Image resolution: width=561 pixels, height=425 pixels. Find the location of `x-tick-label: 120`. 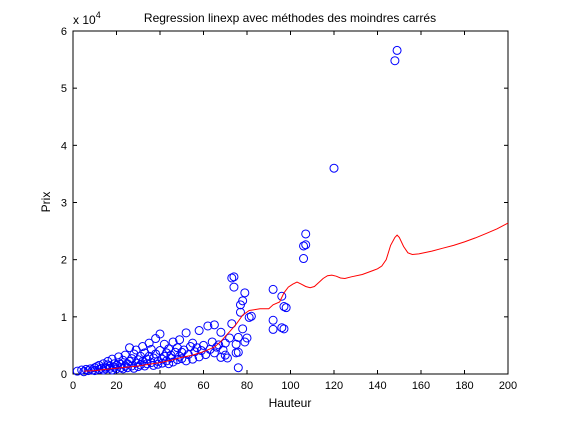

x-tick-label: 120 is located at coordinates (334, 386).